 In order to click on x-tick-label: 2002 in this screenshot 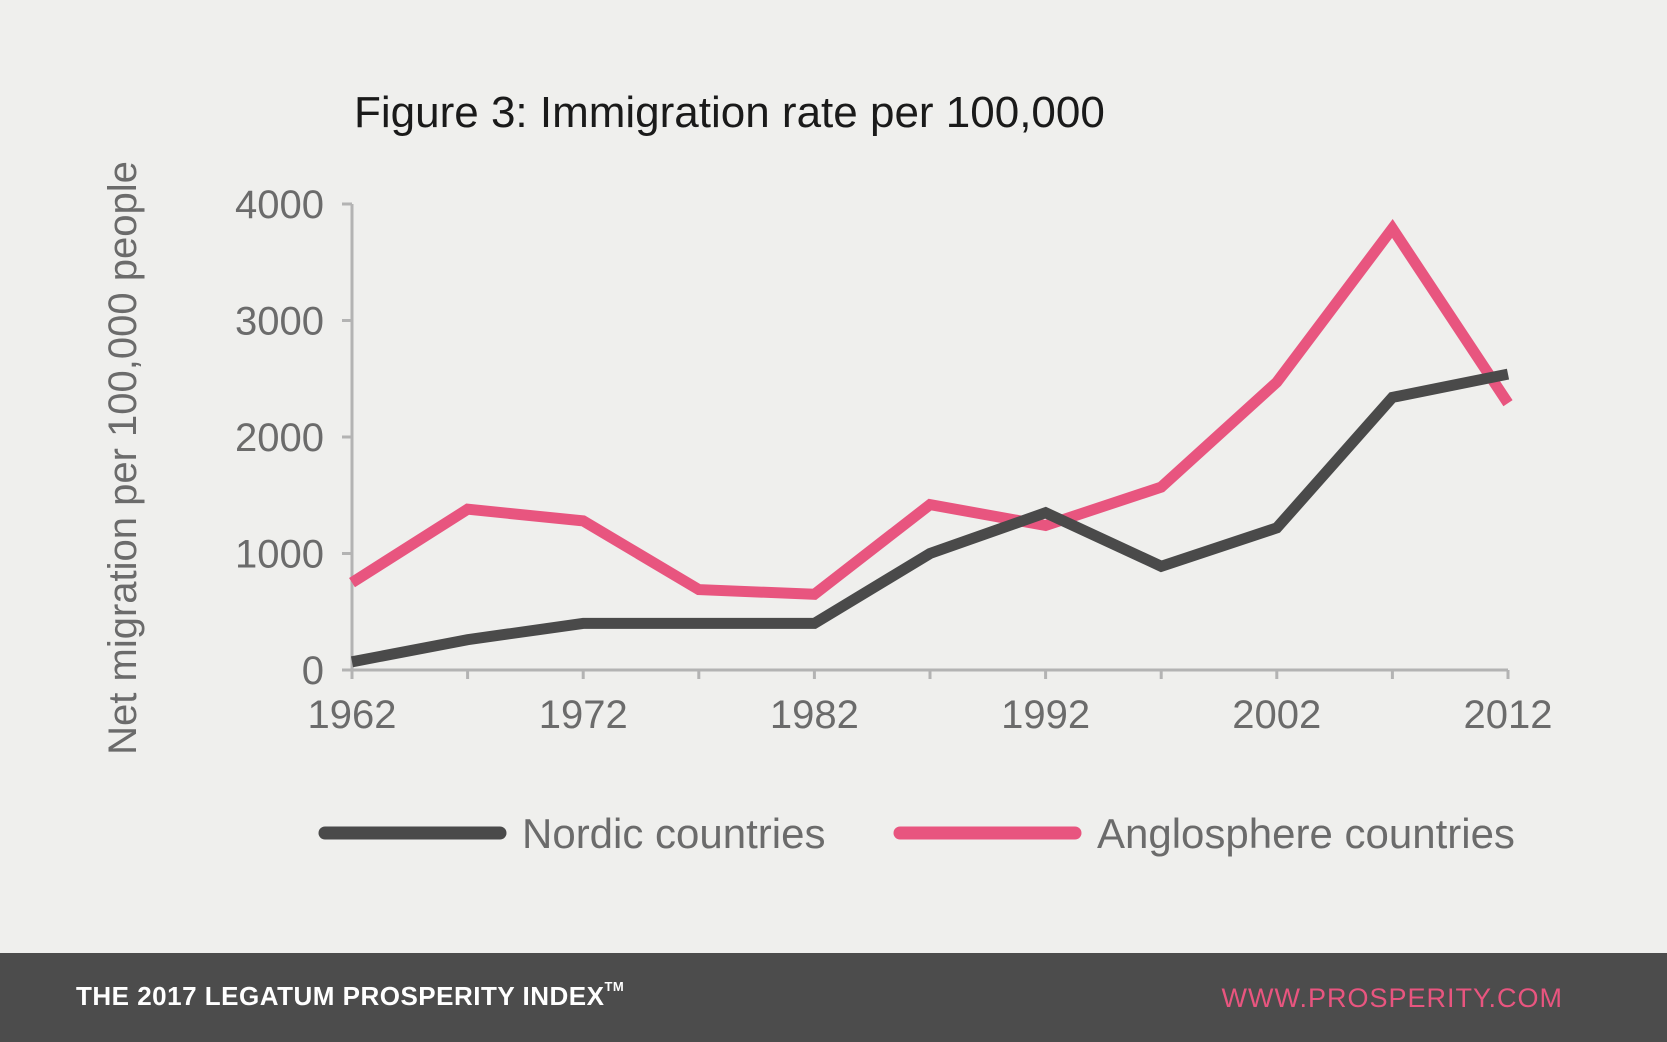, I will do `click(1276, 715)`.